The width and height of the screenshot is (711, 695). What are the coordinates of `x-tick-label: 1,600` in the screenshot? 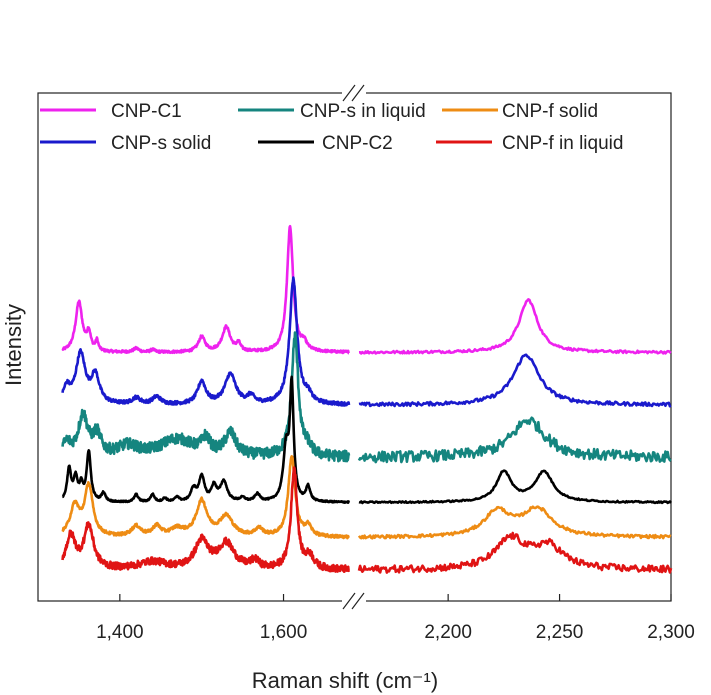 It's located at (284, 632).